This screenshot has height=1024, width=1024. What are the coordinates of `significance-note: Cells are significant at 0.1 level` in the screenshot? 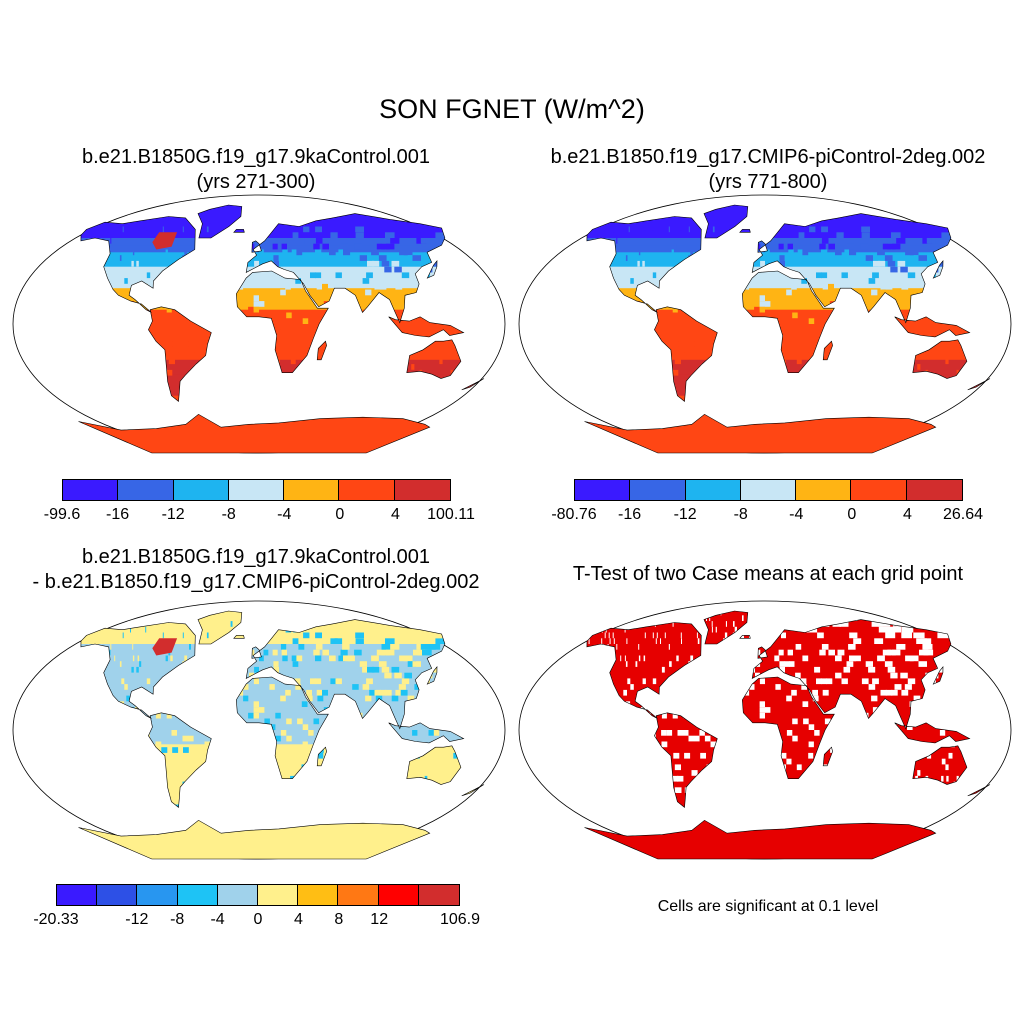 It's located at (768, 906).